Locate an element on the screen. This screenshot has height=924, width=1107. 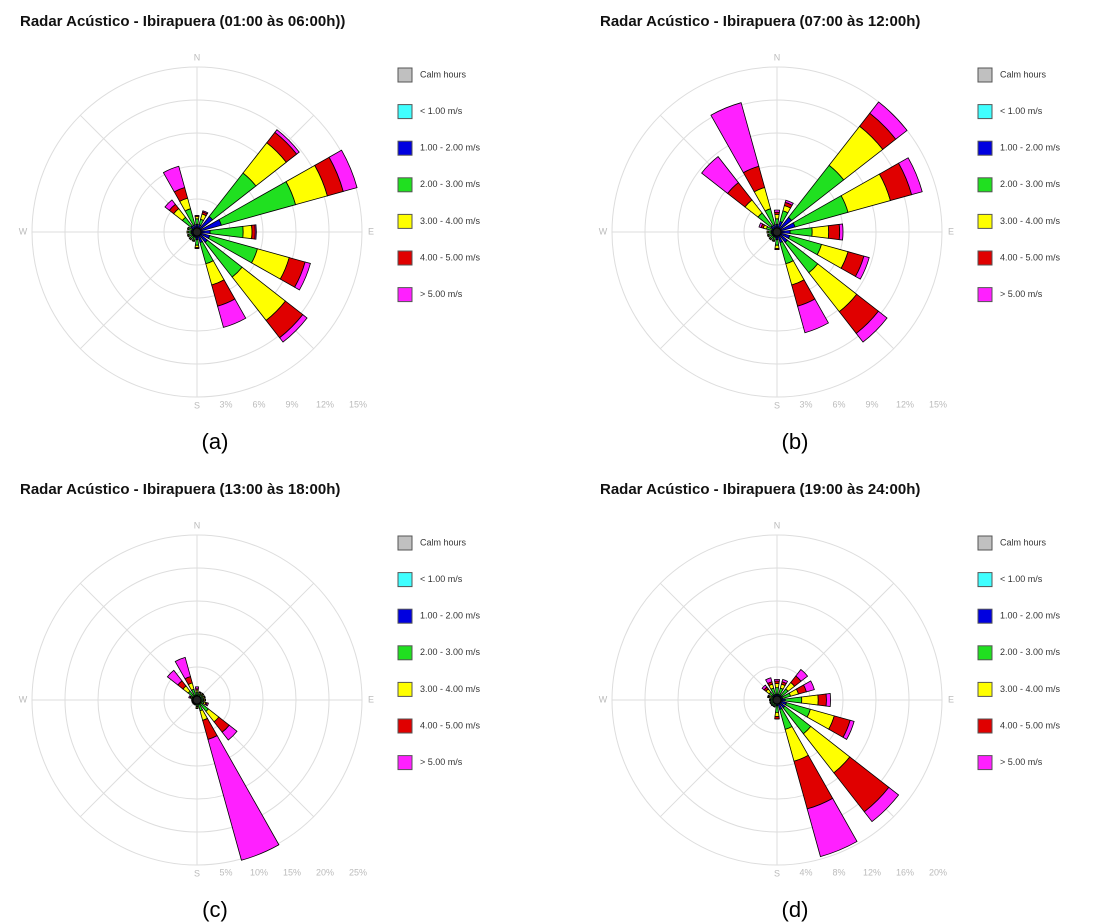
caption: (c) is located at coordinates (215, 909).